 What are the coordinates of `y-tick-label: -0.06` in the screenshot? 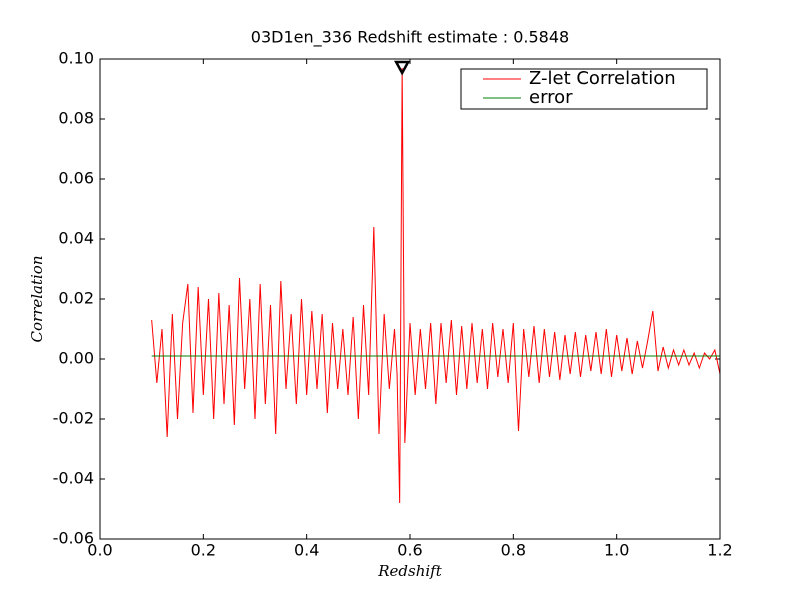 It's located at (73, 538).